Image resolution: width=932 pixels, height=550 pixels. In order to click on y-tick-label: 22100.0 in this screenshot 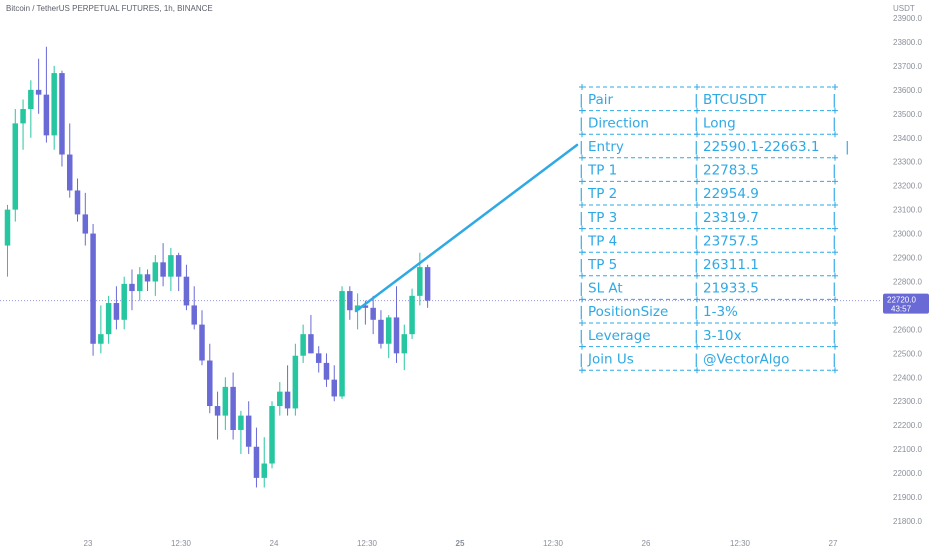, I will do `click(907, 449)`.